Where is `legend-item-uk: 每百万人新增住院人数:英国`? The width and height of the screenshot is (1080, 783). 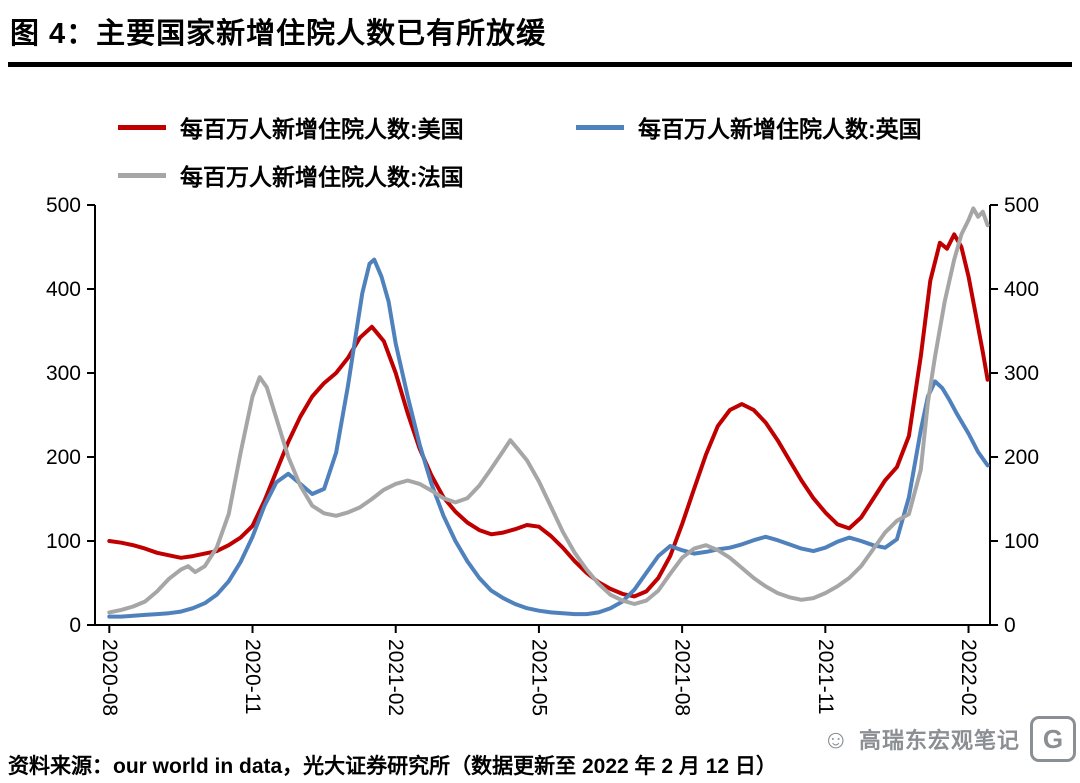
legend-item-uk: 每百万人新增住院人数:英国 is located at coordinates (805, 127).